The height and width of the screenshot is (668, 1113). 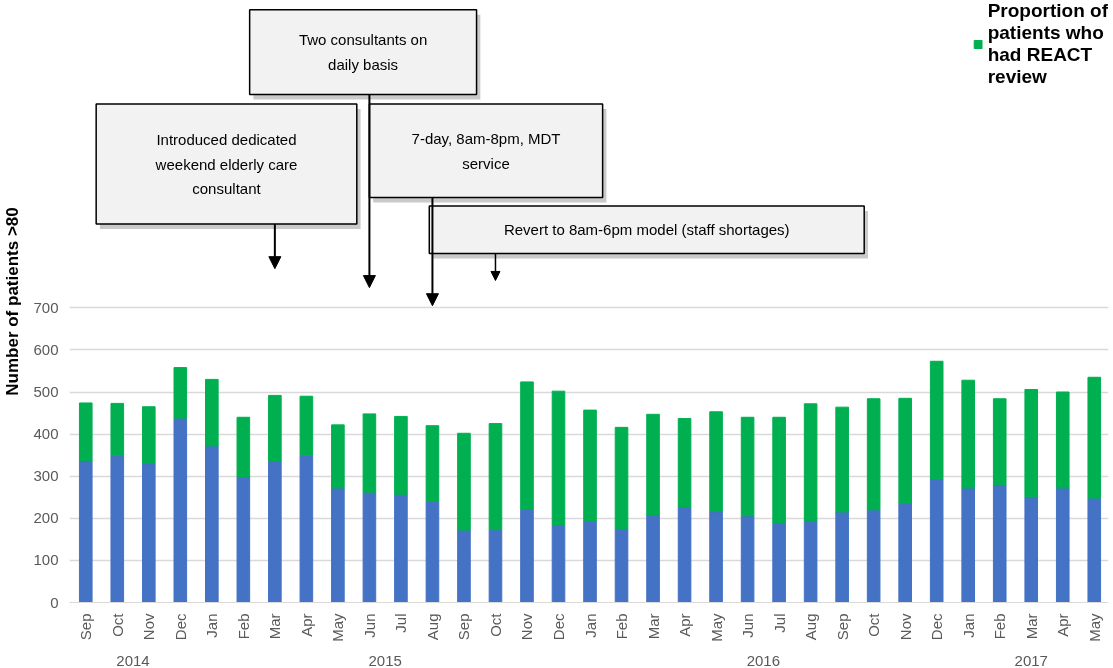 I want to click on text: 2015, so click(x=385, y=659).